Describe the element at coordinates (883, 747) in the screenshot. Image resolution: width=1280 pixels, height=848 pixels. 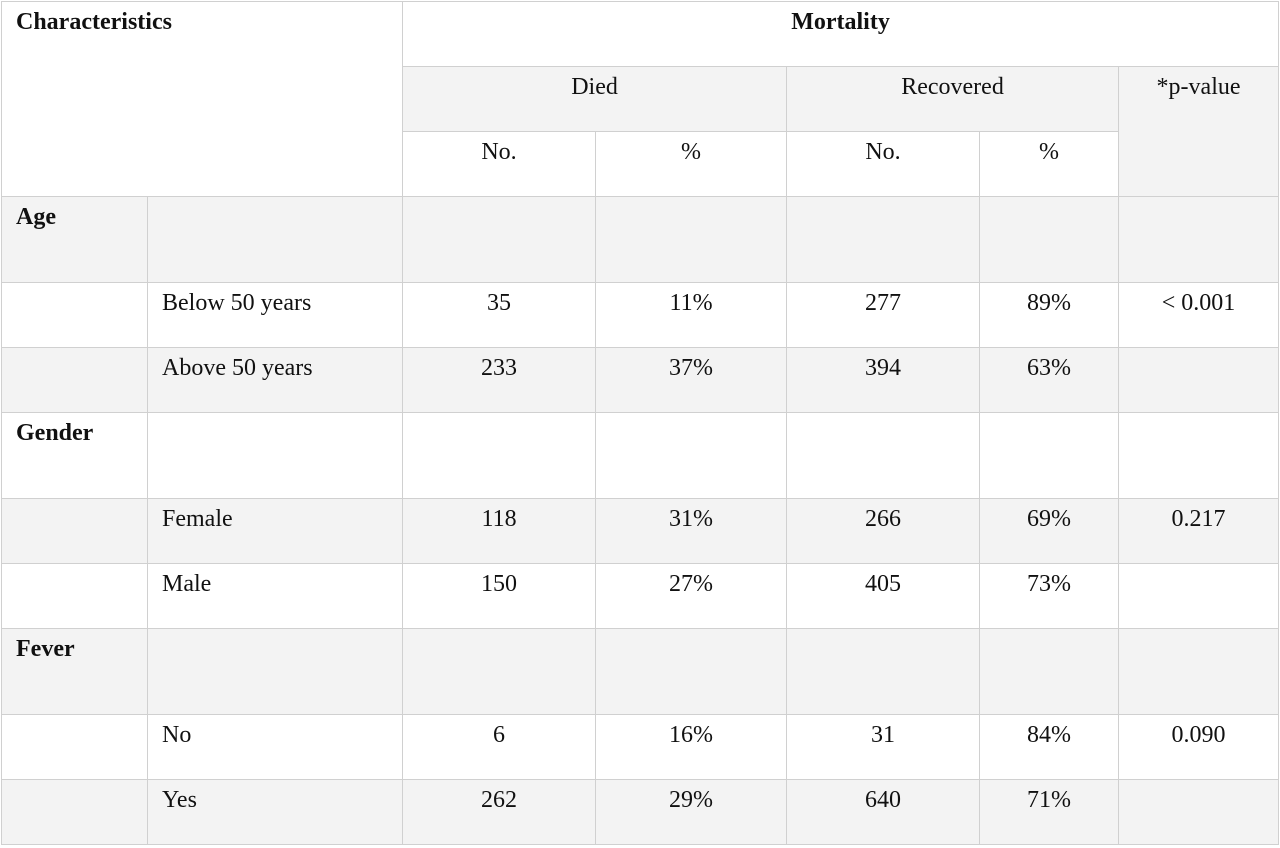
I see `recovered-no-cell: 31` at that location.